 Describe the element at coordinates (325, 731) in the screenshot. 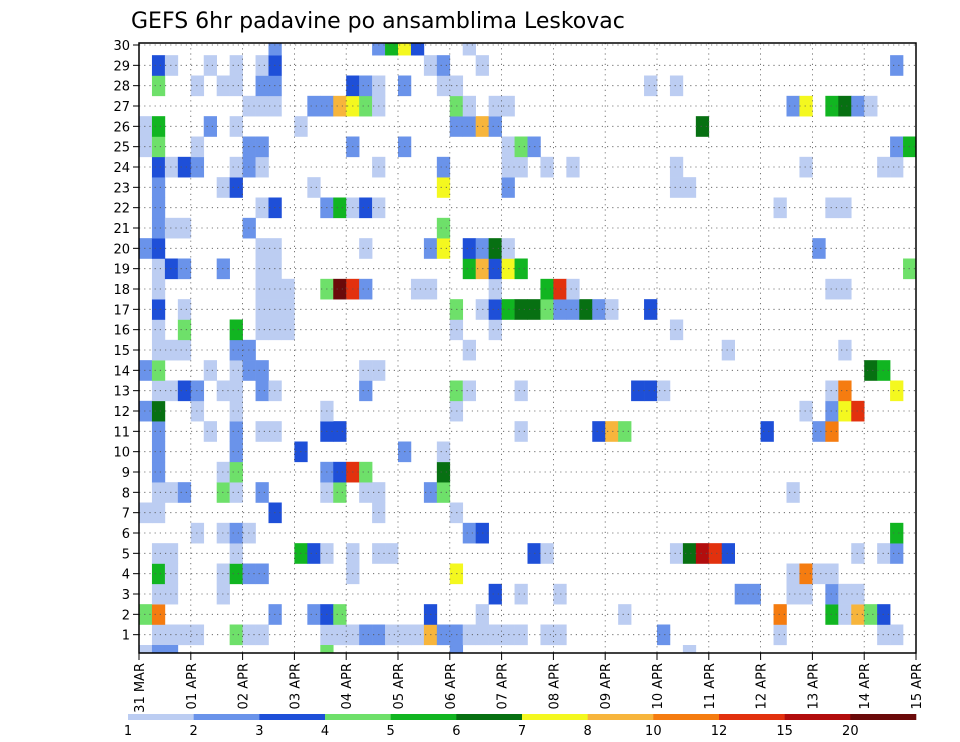

I see `legend-label: 4` at that location.